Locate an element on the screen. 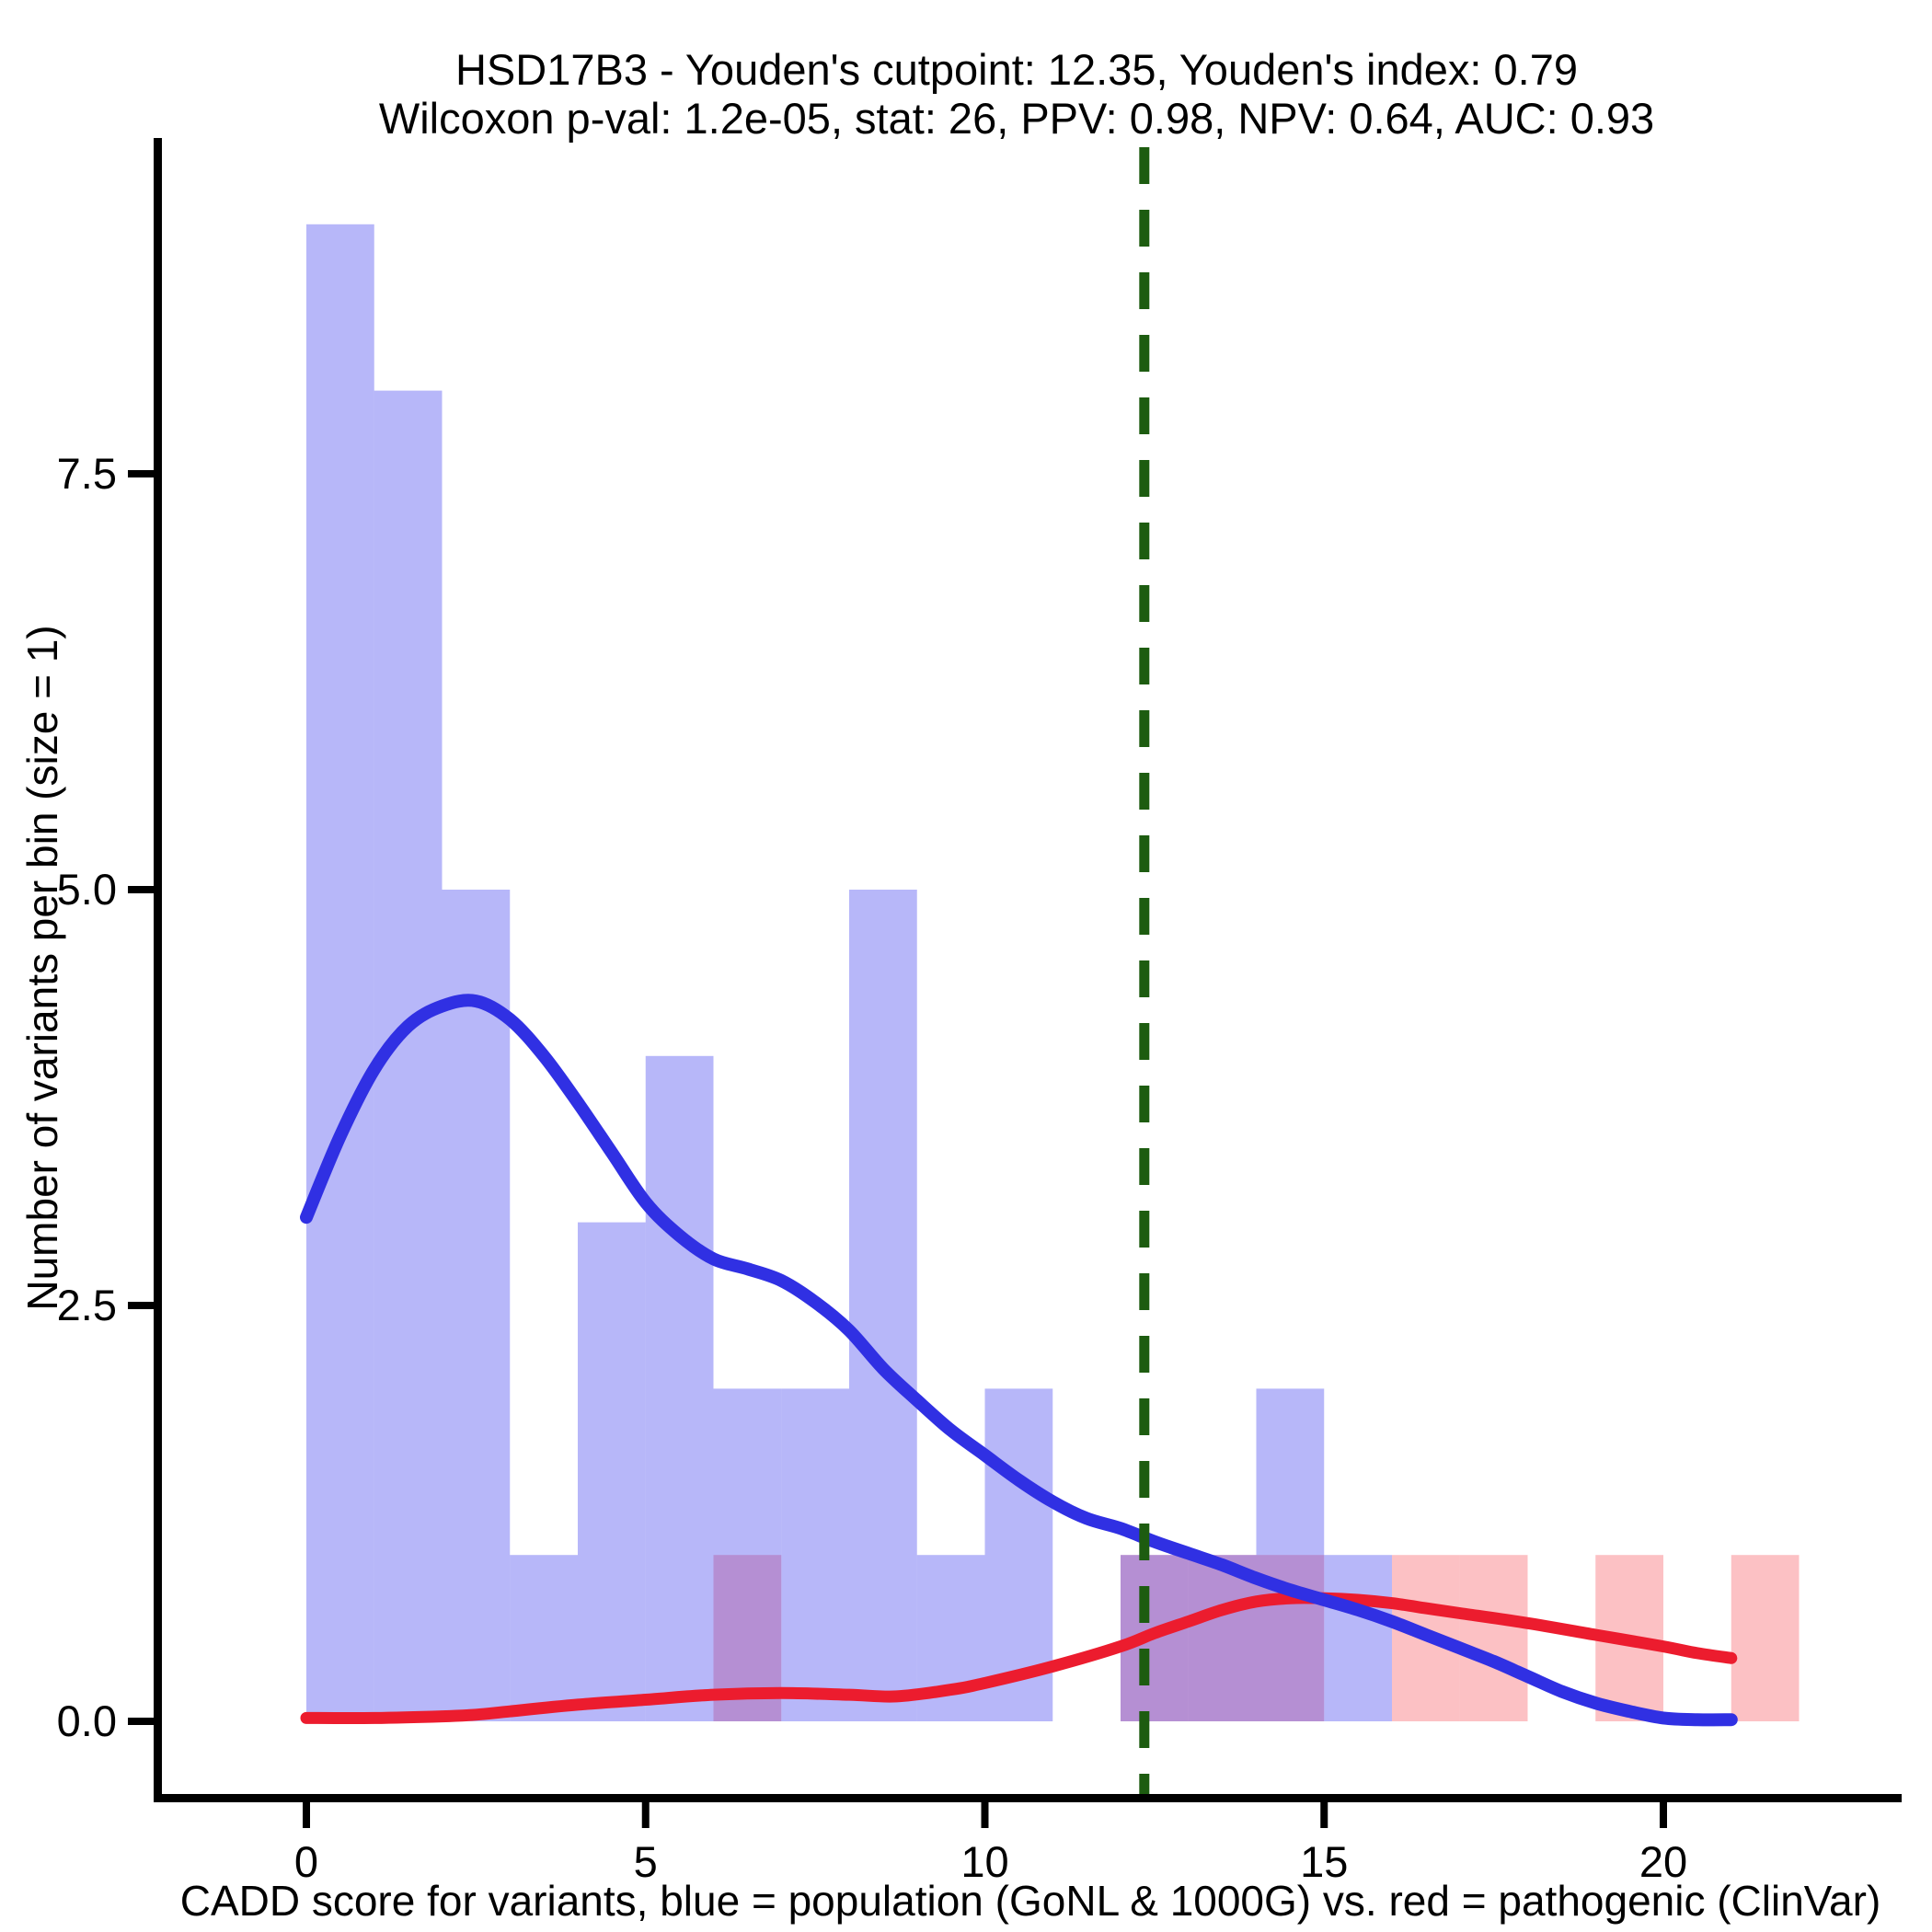 This screenshot has height=1932, width=1932. x-tick-label: 0 is located at coordinates (306, 1861).